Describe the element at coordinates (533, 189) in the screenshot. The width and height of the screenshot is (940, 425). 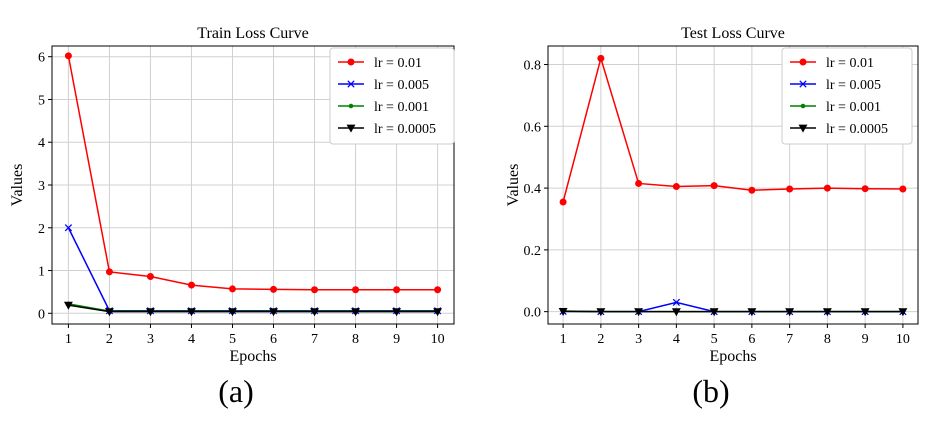
I see `y-tick-label: 0.4` at that location.